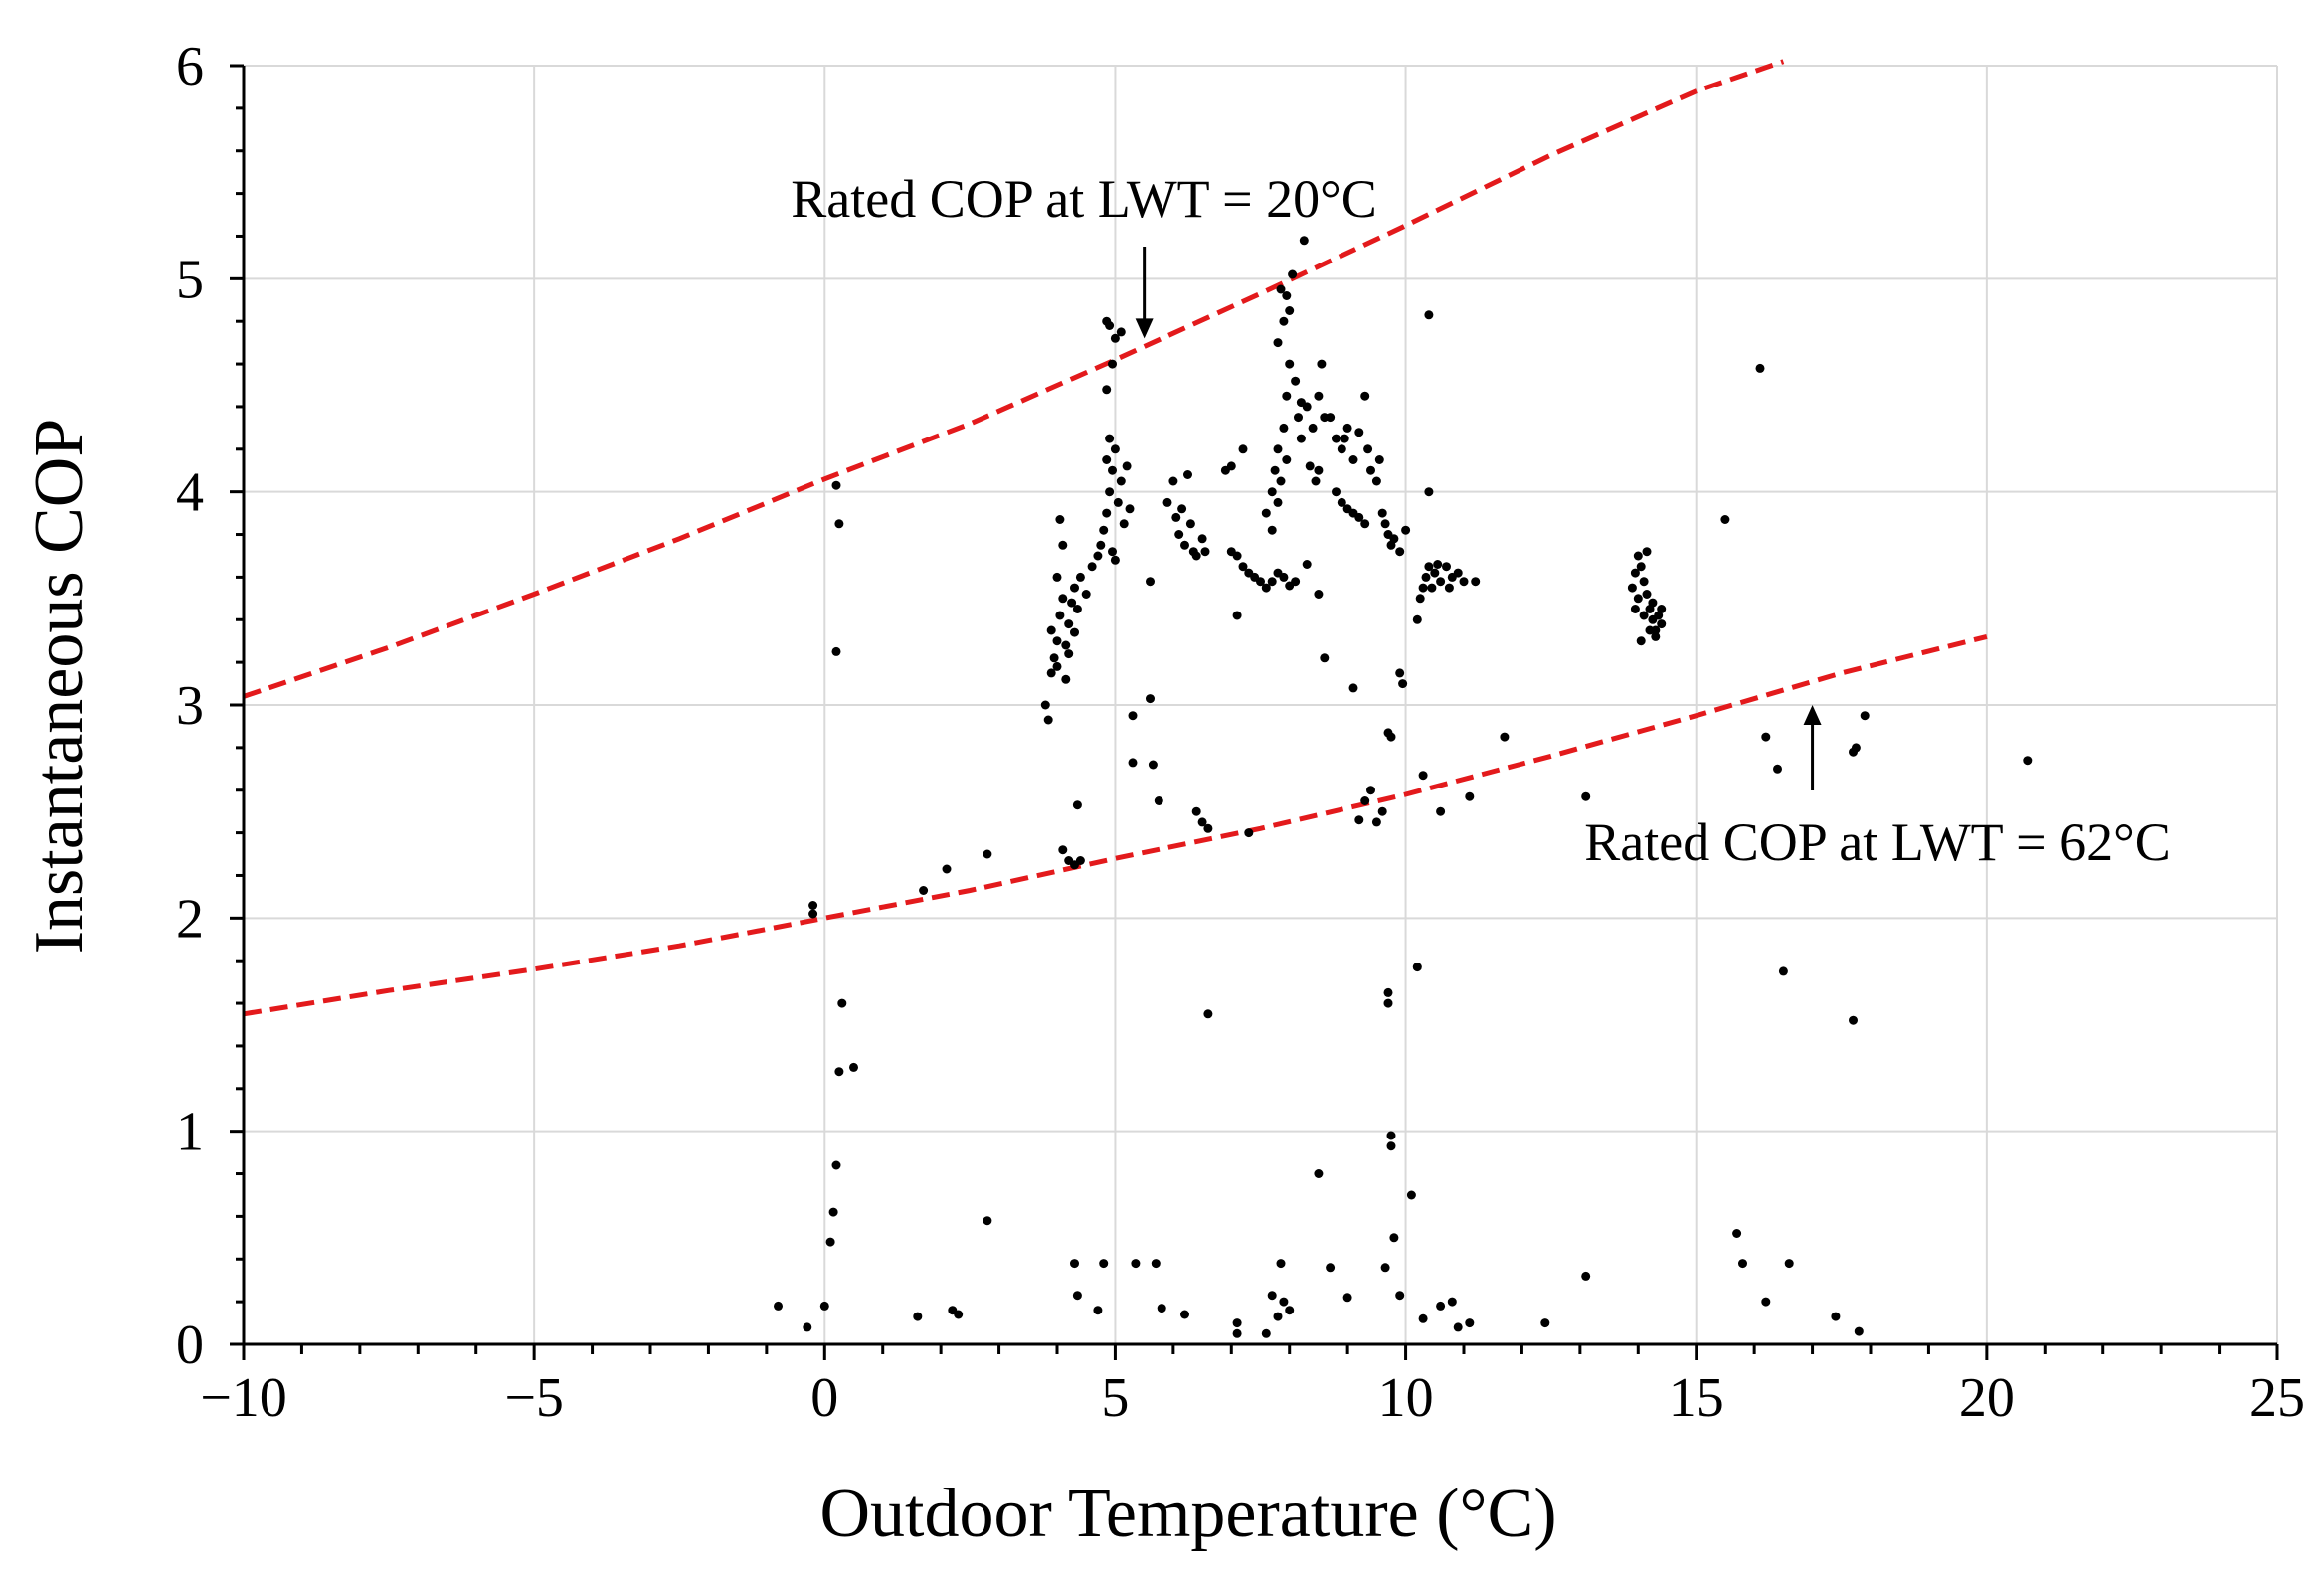 The image size is (2324, 1575). I want to click on y-tick-label: 6, so click(190, 66).